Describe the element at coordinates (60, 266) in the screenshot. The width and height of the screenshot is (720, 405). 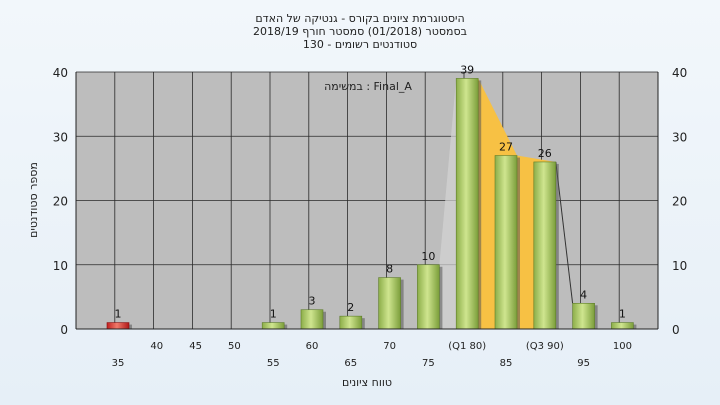
I see `y-tick-label-left: 10` at that location.